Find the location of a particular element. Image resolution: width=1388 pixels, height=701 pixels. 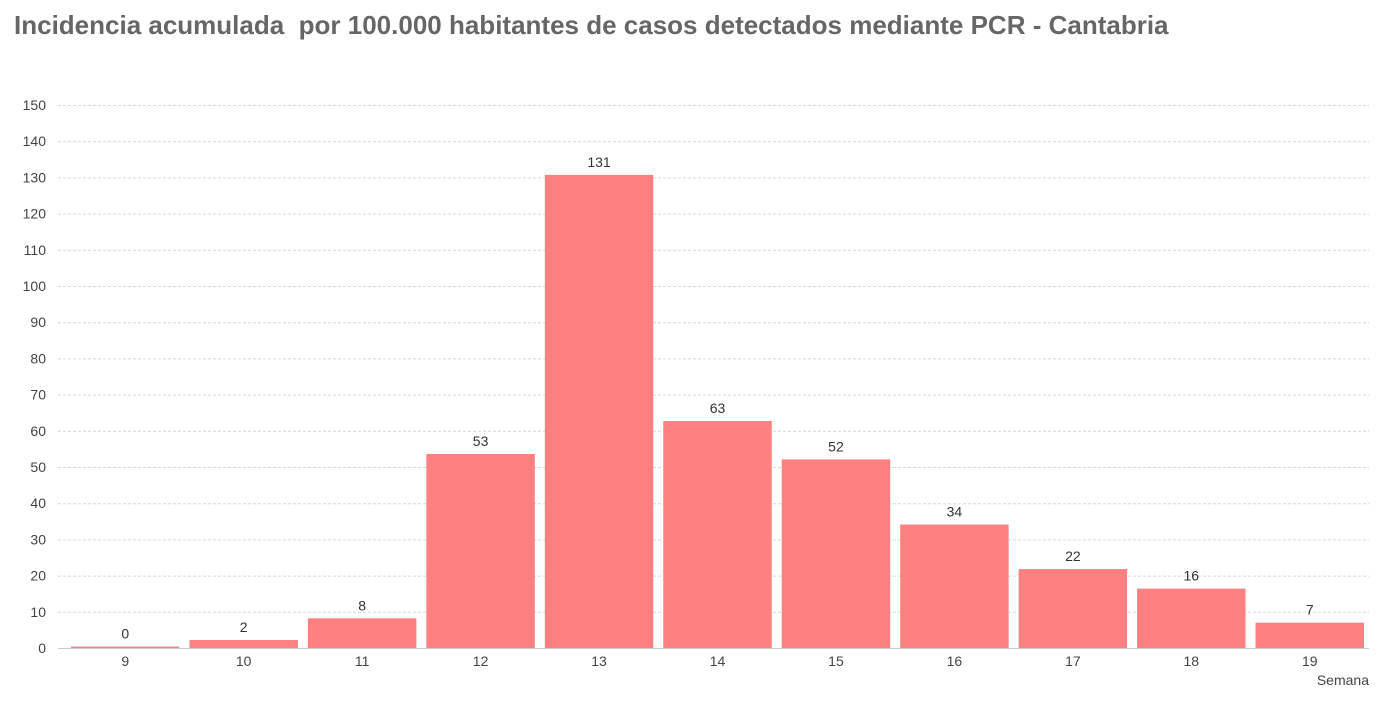

x-axis-ticks: 9 10 11 12 13 14 15 16 17 18 19 is located at coordinates (719, 661).